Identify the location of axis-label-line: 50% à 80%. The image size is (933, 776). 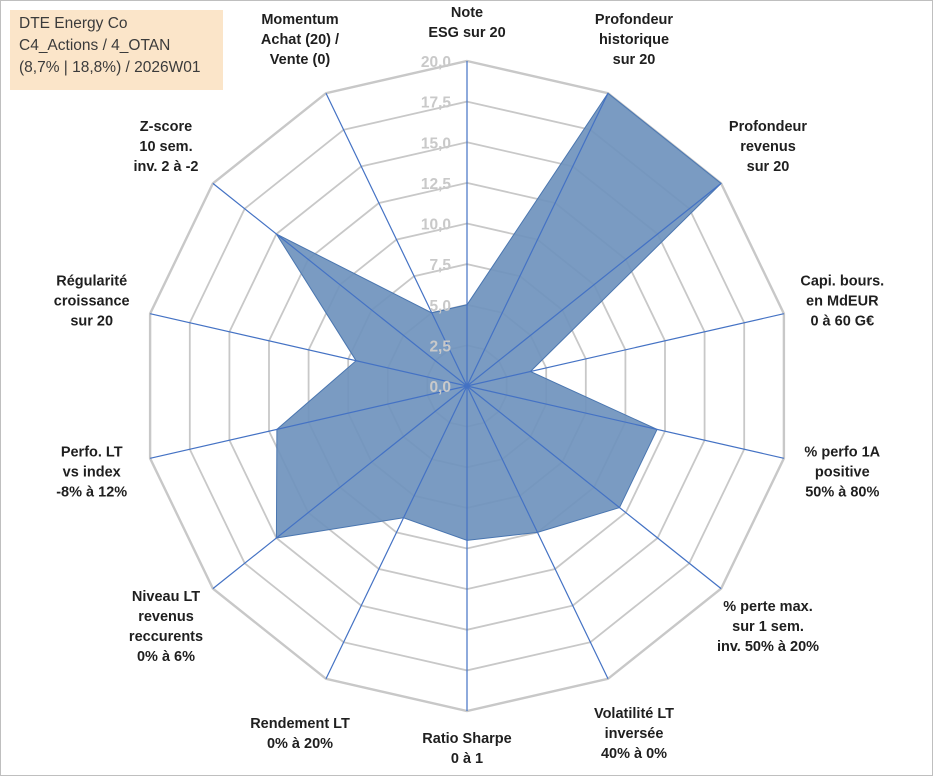
(842, 493).